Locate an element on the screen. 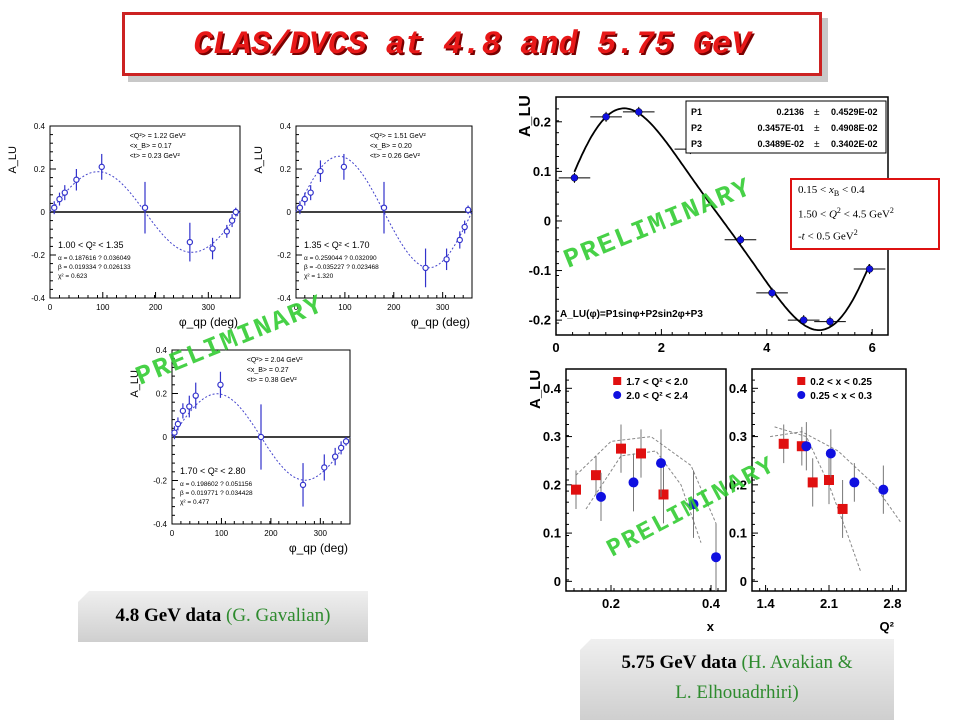  param-value: 0.2136 is located at coordinates (790, 112).